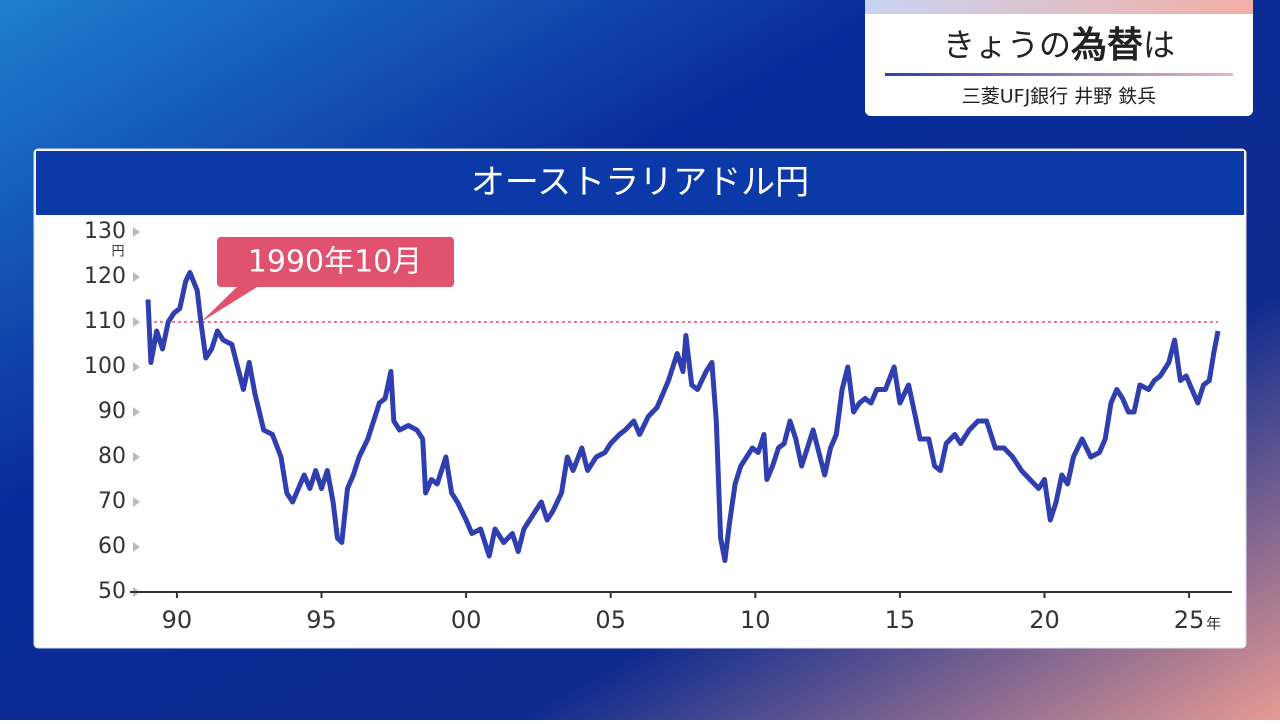 The height and width of the screenshot is (724, 1280). I want to click on callout-box, so click(335, 262).